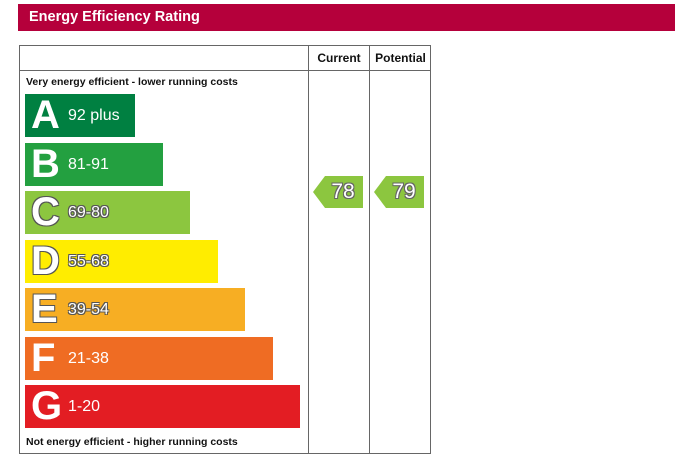 Image resolution: width=700 pixels, height=460 pixels. I want to click on band-letter: A, so click(45, 115).